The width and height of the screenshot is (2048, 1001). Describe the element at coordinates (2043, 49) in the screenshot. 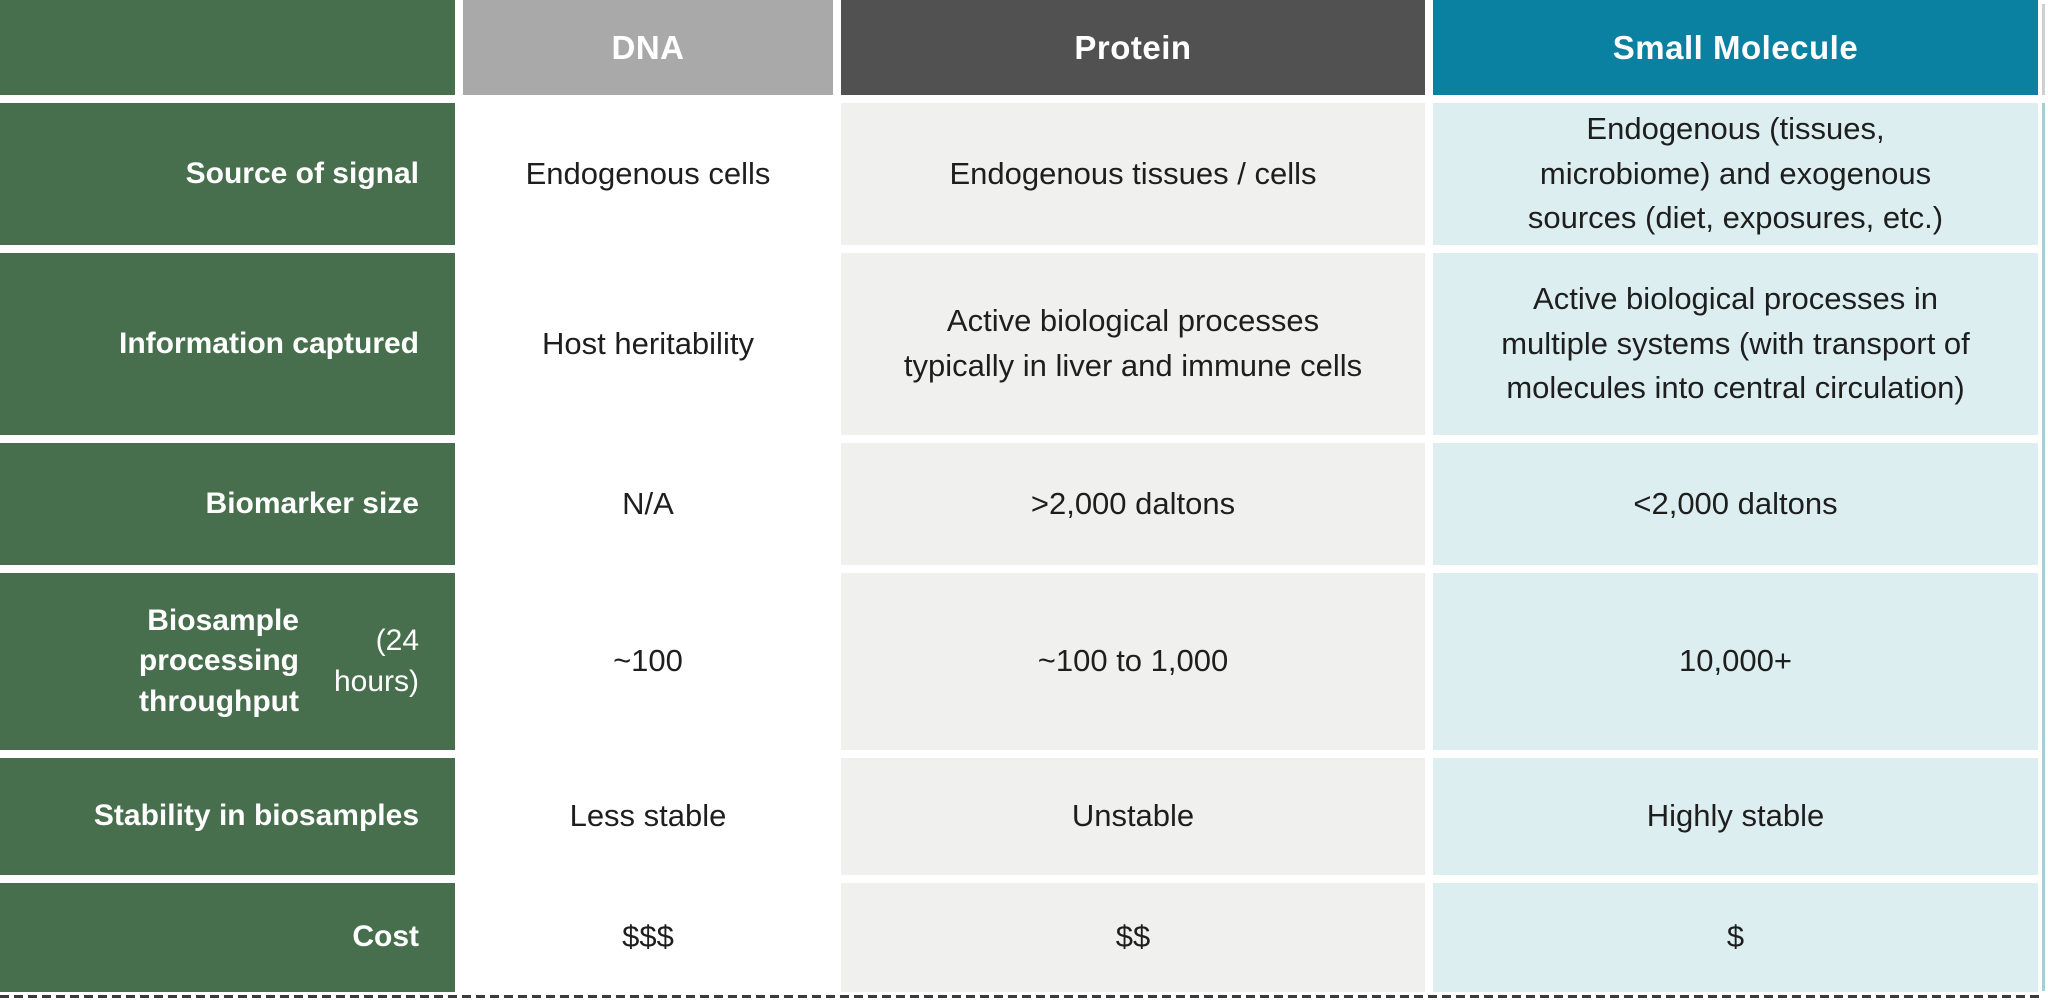

I see `table-right-edge-header` at that location.